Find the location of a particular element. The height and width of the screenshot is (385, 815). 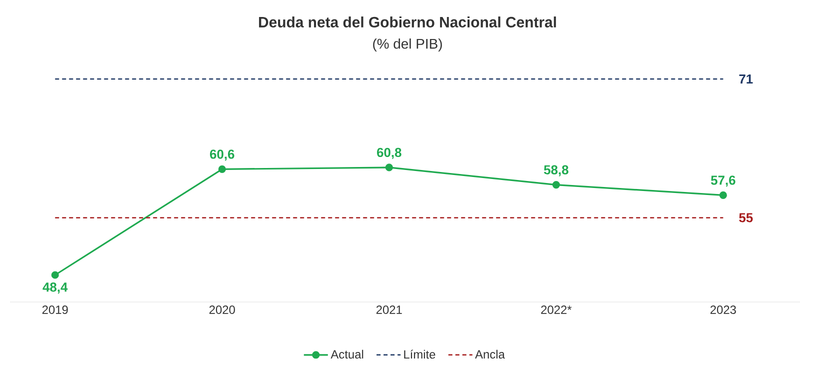

data-label: 55 is located at coordinates (746, 217).